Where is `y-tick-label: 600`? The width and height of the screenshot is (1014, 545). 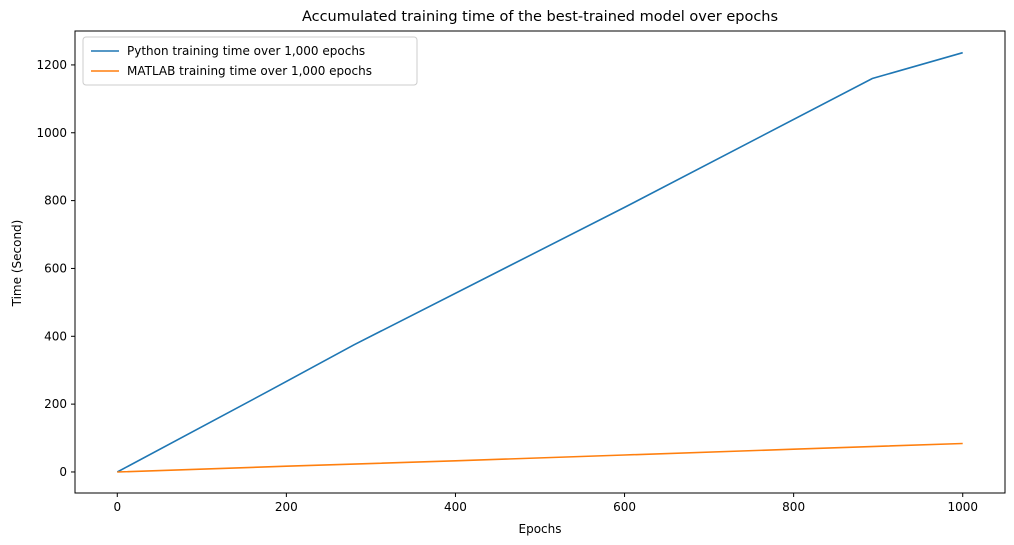
y-tick-label: 600 is located at coordinates (55, 268).